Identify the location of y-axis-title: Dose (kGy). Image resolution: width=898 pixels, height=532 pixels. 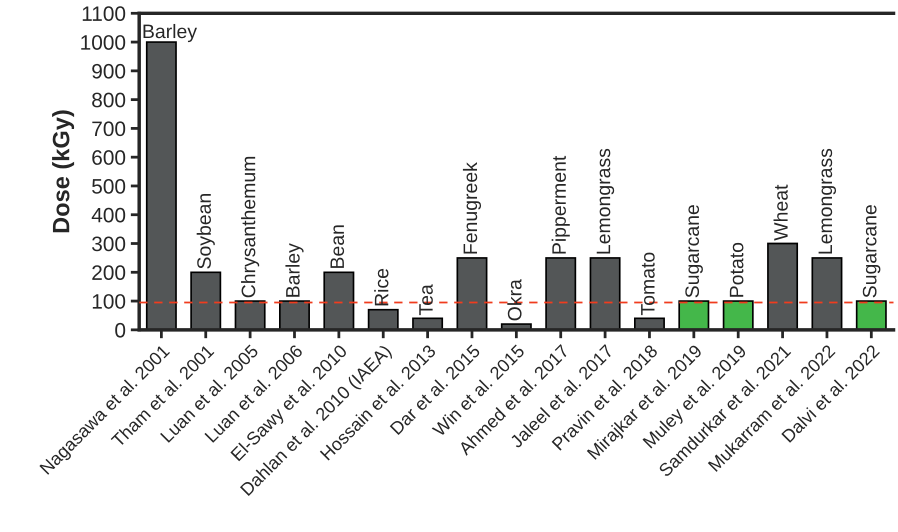
(63, 171).